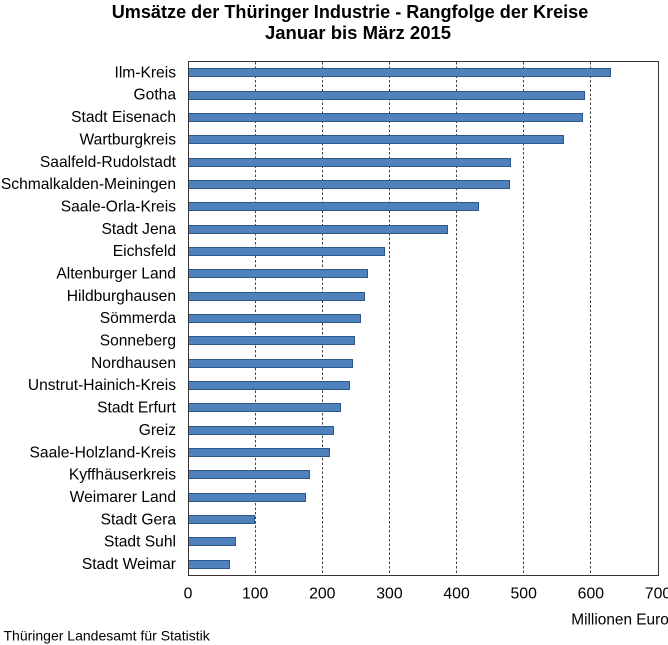 The width and height of the screenshot is (668, 645). What do you see at coordinates (188, 594) in the screenshot?
I see `svg-text: 0` at bounding box center [188, 594].